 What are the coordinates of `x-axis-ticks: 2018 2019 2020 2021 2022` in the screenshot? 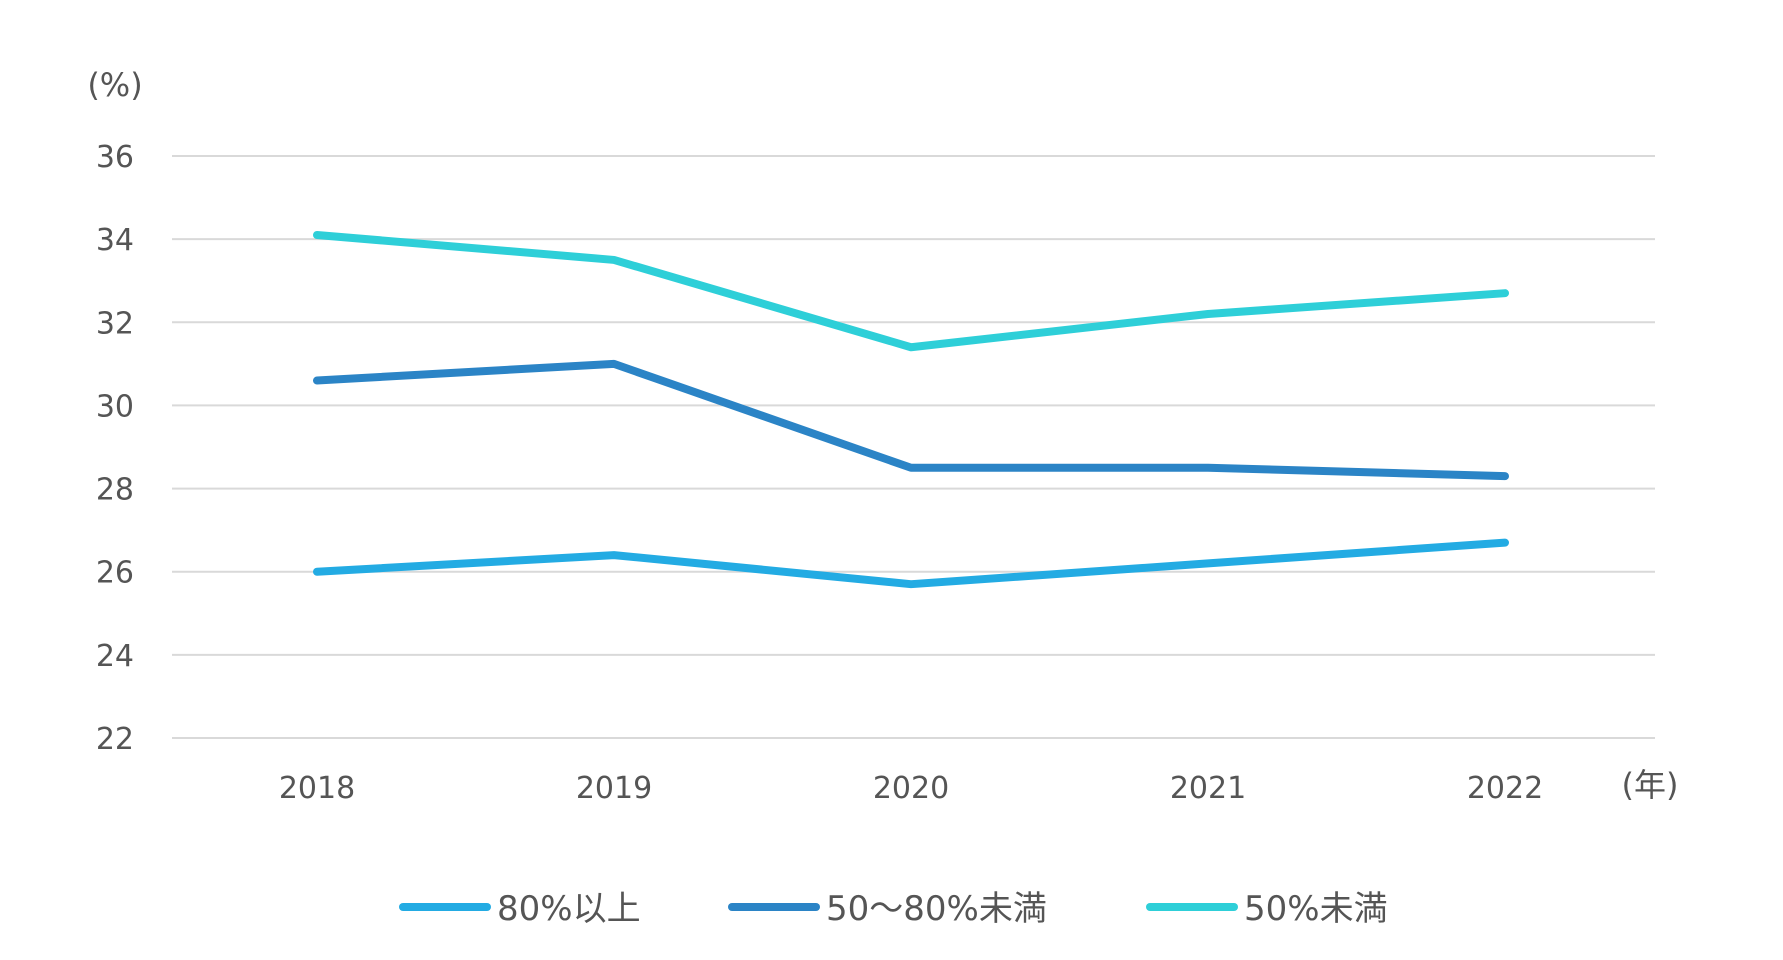 It's located at (911, 788).